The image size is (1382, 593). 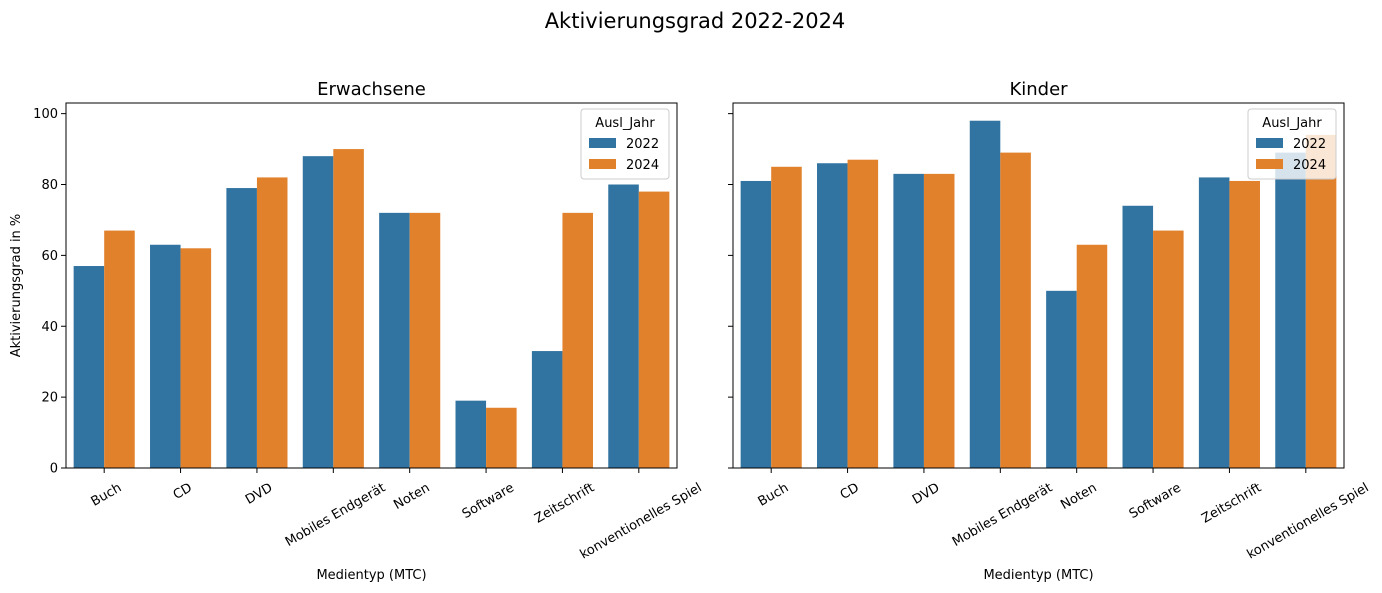 What do you see at coordinates (394, 340) in the screenshot?
I see `bar-erwachsene-noten-2022` at bounding box center [394, 340].